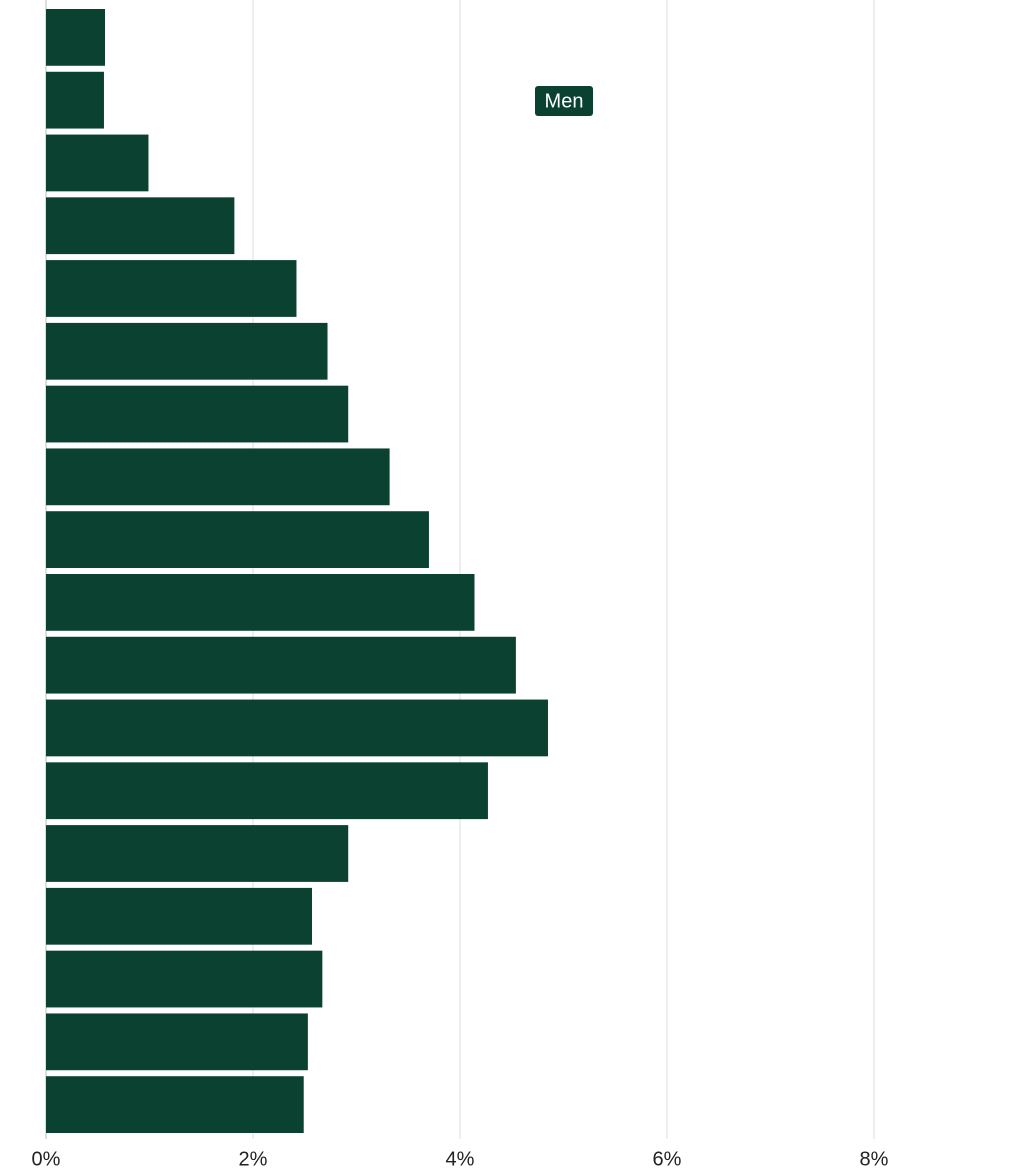 The width and height of the screenshot is (1024, 1170). I want to click on x-tick-label: 0%, so click(46, 1159).